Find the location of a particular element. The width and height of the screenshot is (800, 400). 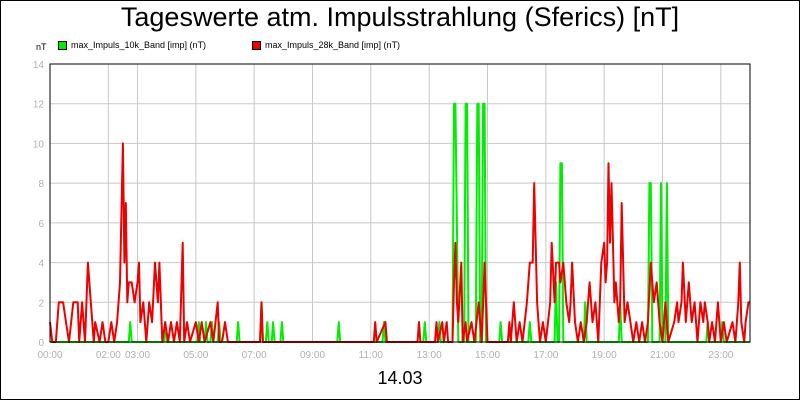

x-tick-label: 09:00 is located at coordinates (312, 355).